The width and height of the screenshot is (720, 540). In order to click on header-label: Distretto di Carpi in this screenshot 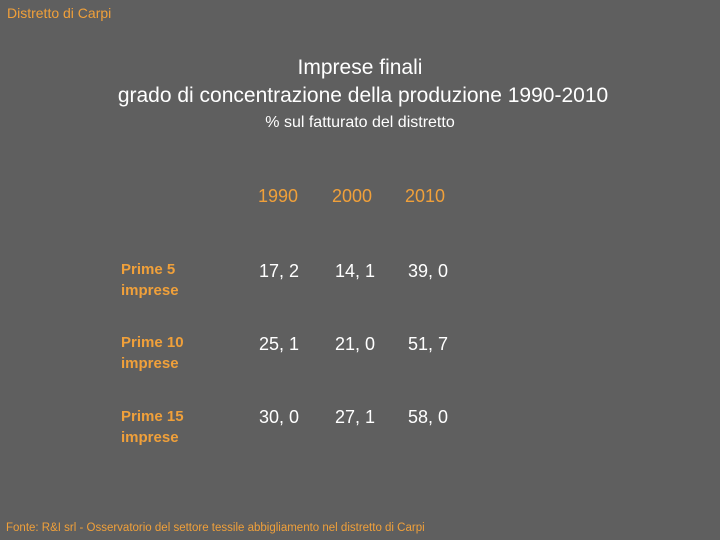, I will do `click(59, 13)`.